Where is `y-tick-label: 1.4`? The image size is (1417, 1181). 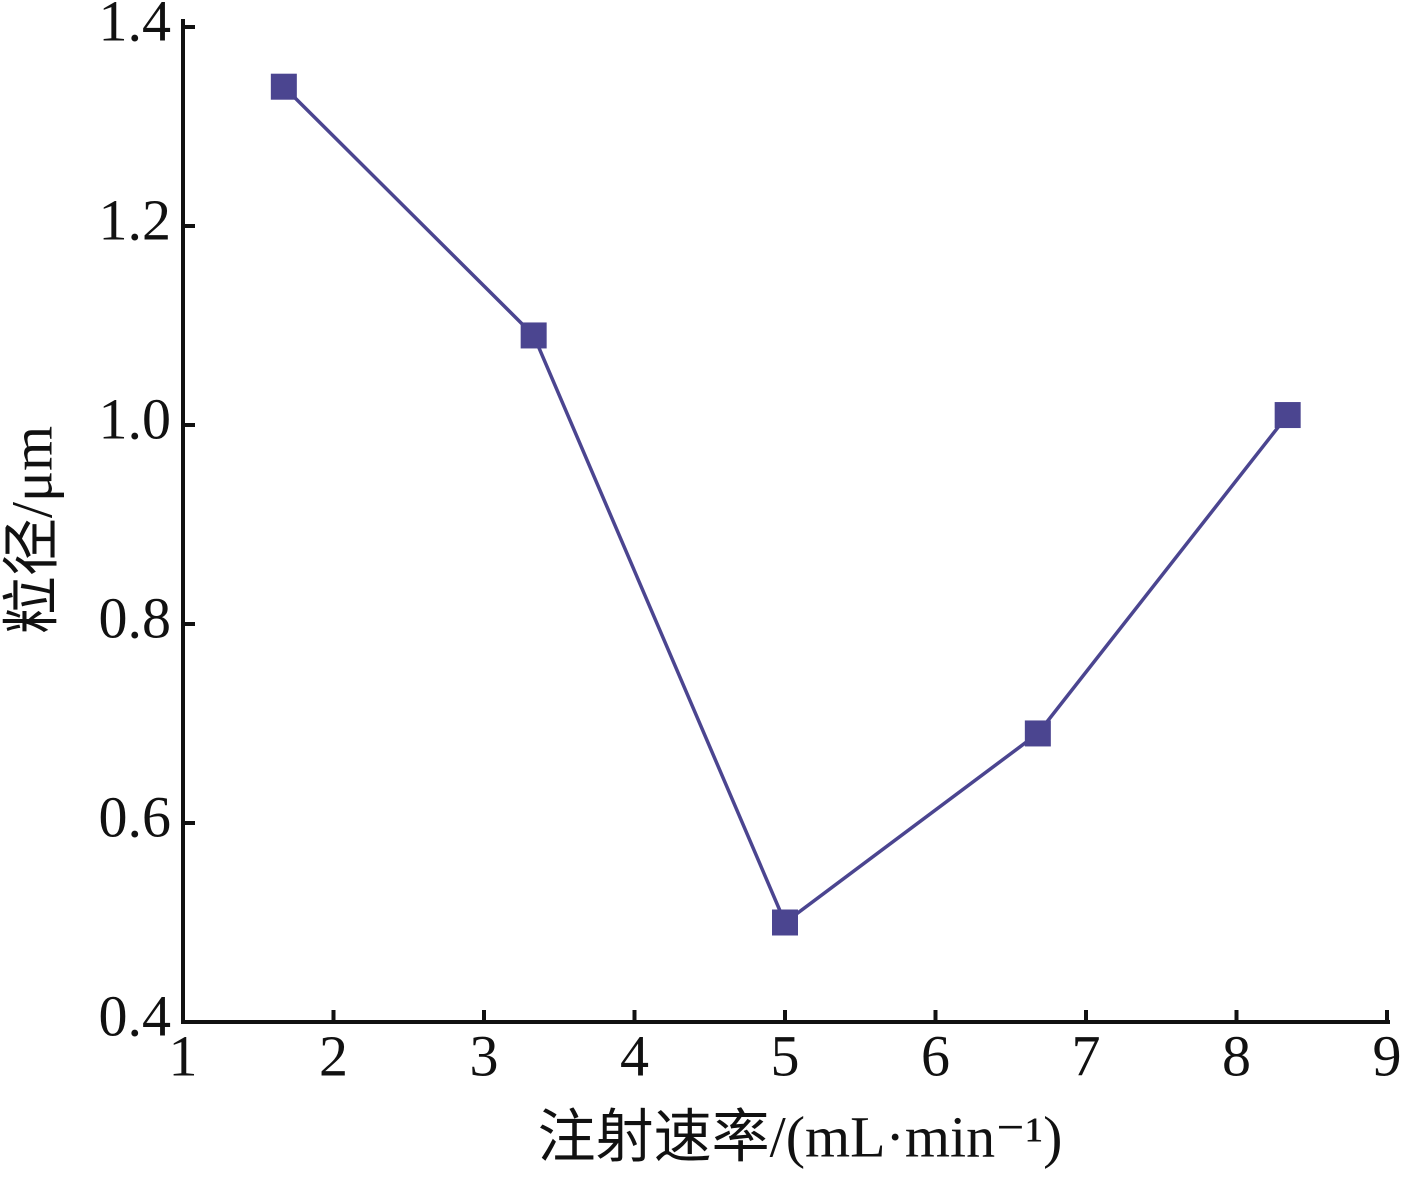
y-tick-label: 1.4 is located at coordinates (135, 26).